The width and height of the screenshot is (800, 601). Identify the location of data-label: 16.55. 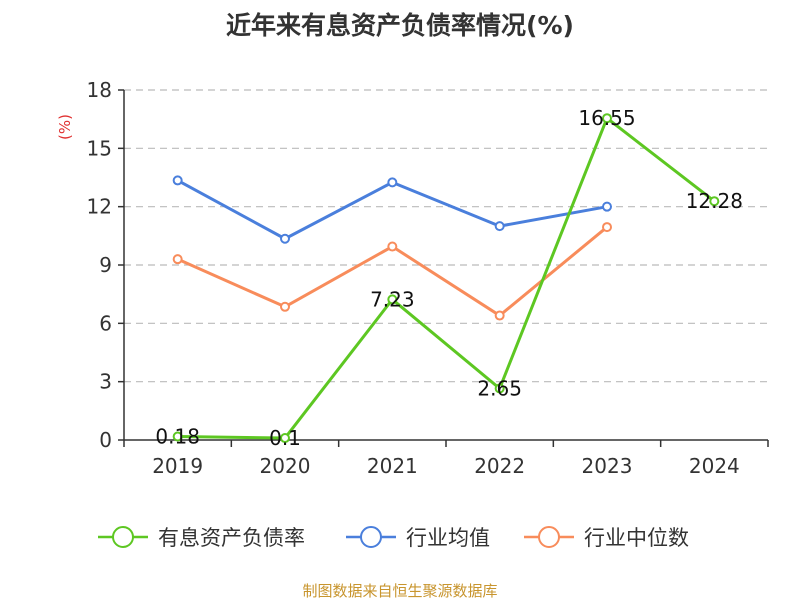
(606, 118).